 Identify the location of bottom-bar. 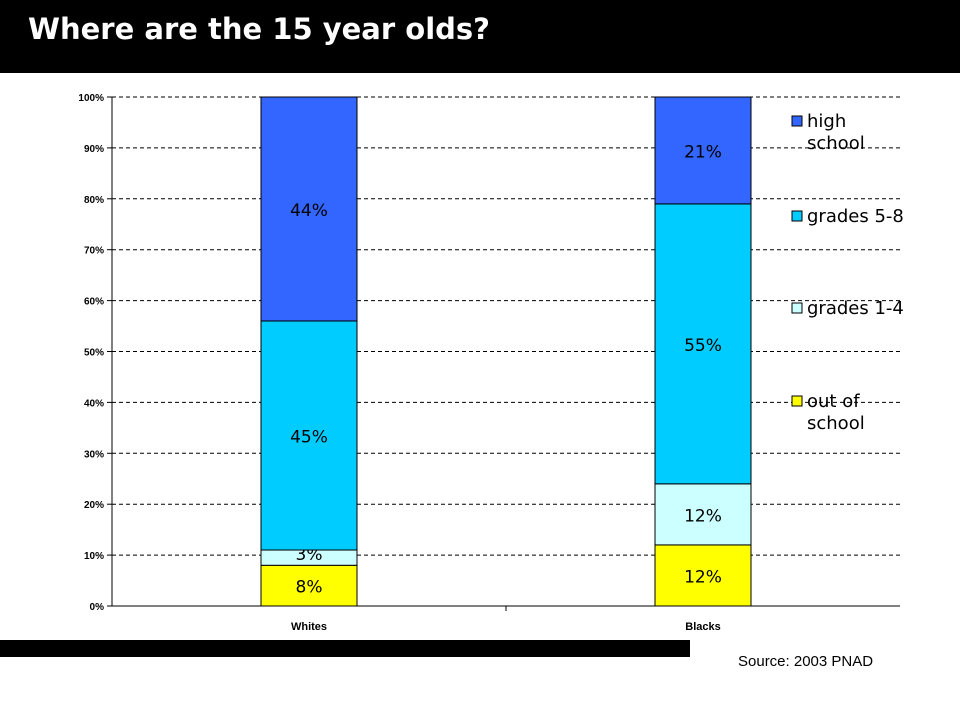
(345, 648).